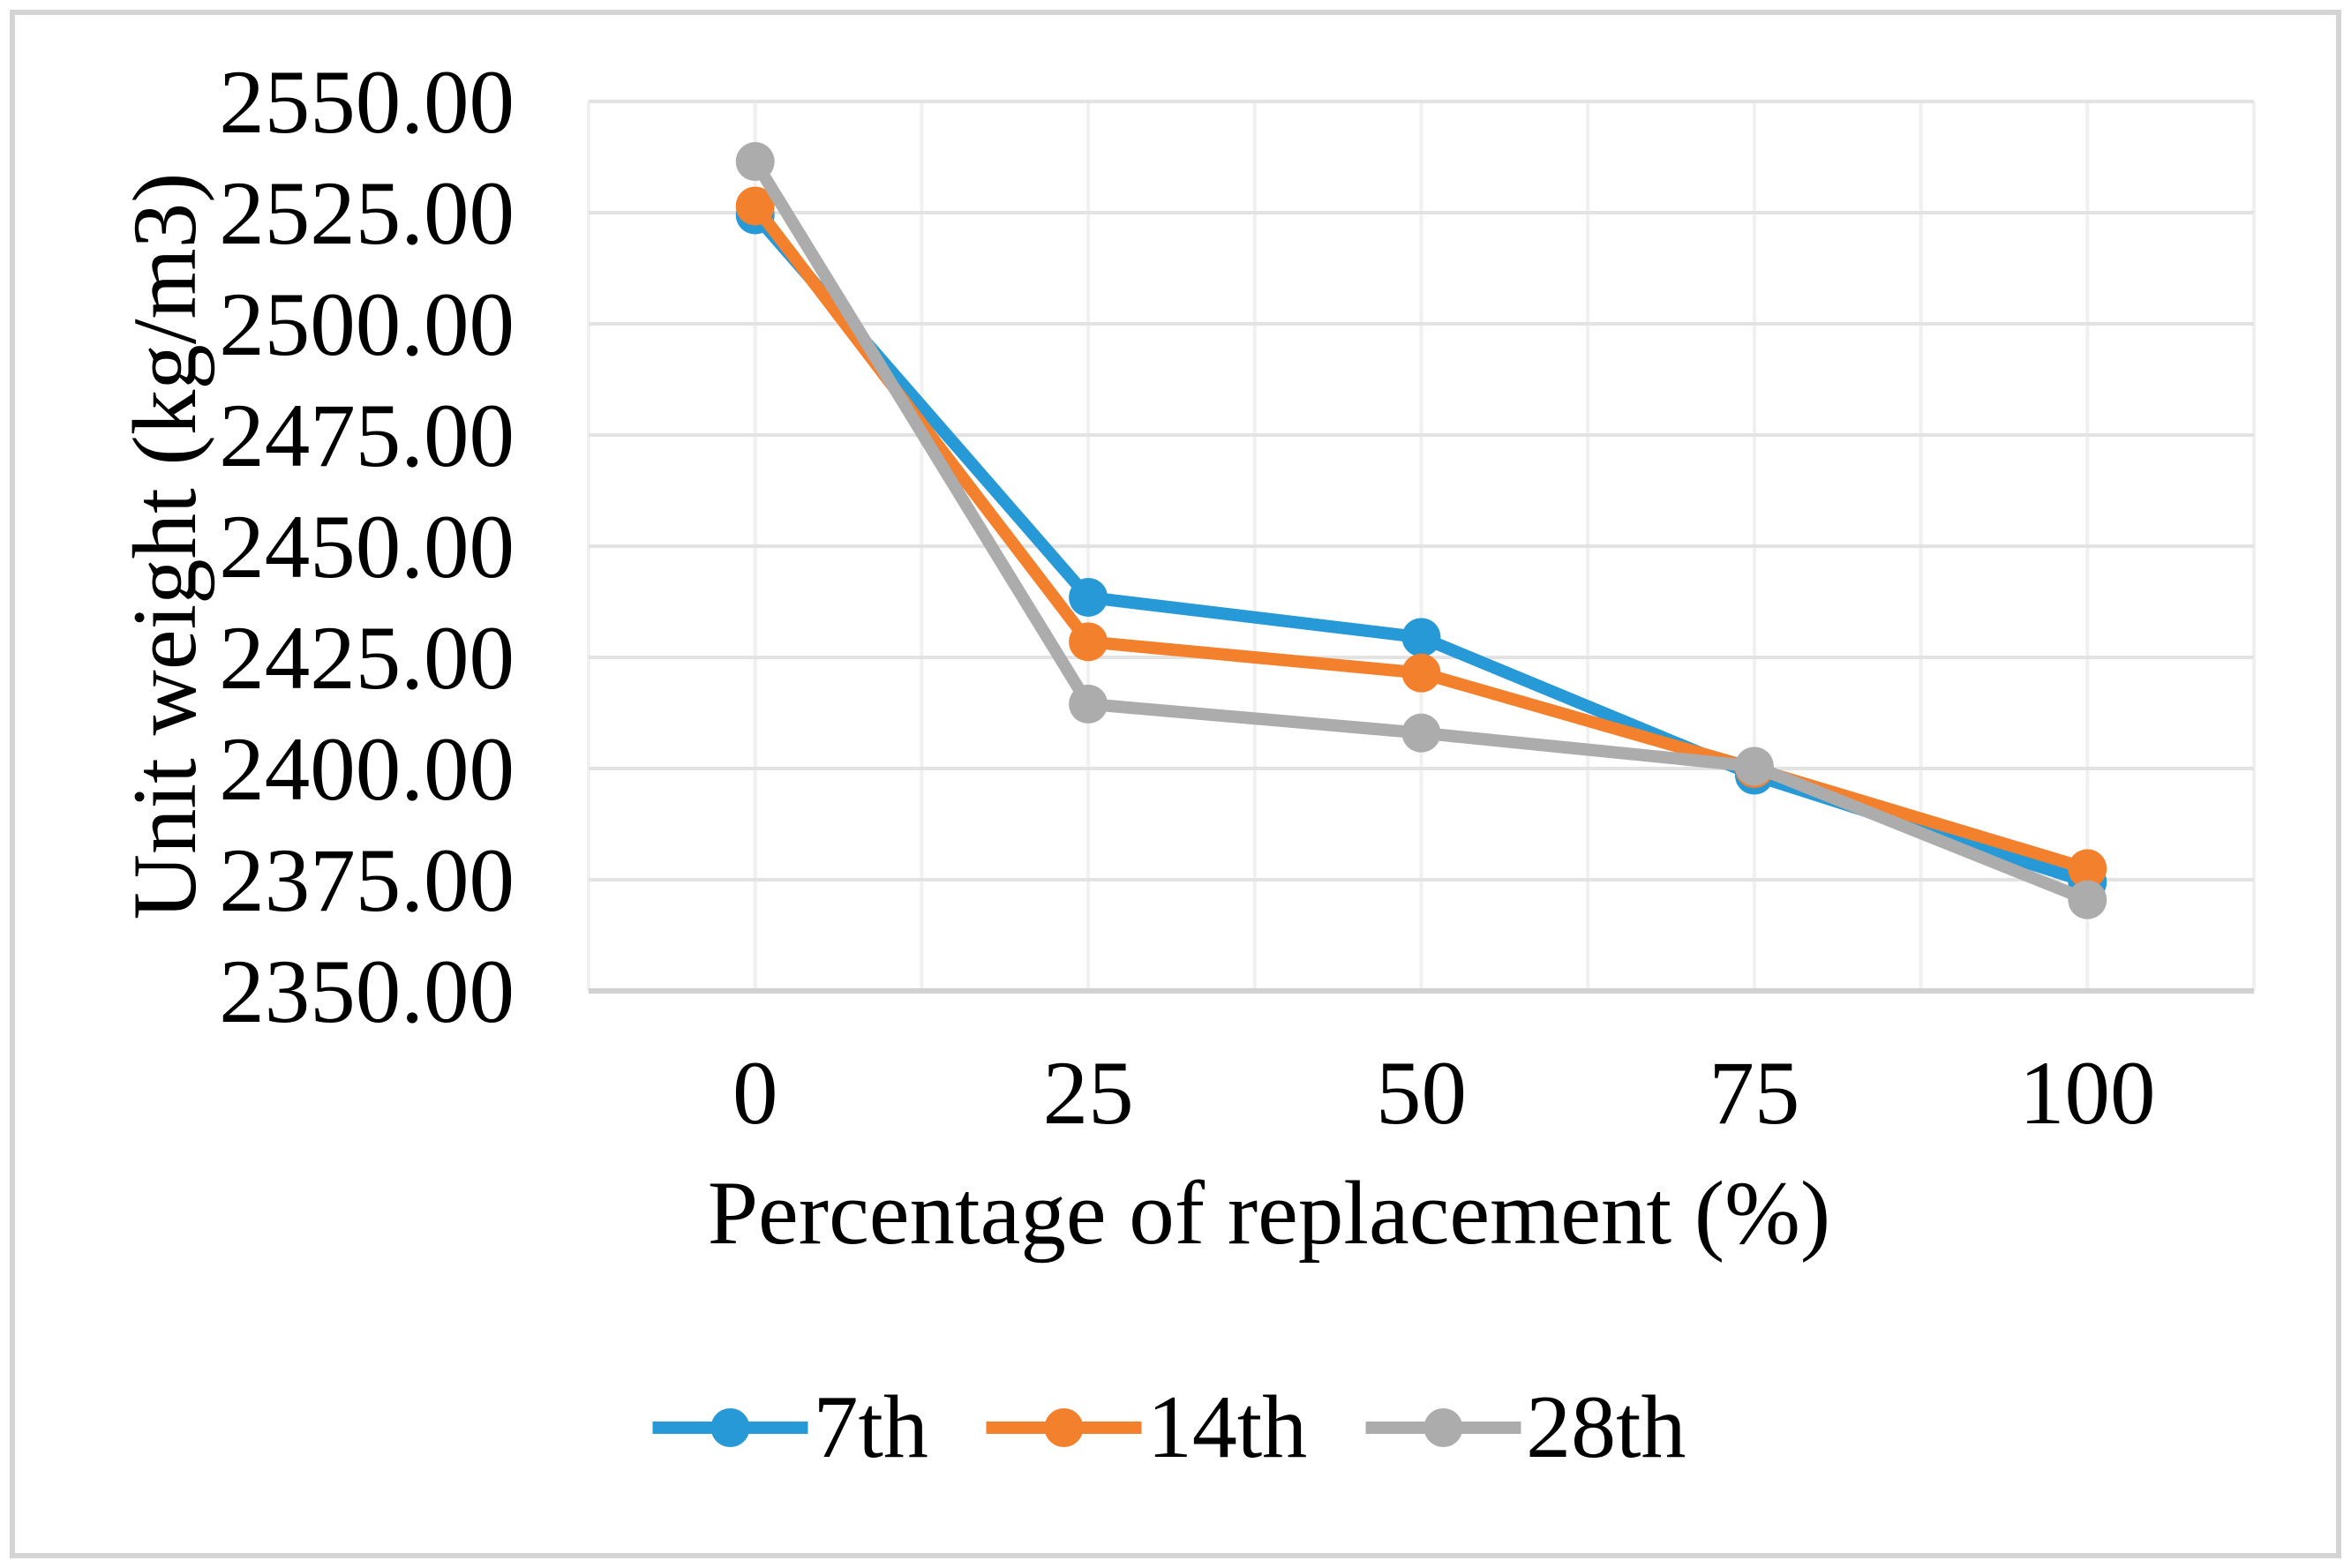 The width and height of the screenshot is (2351, 1568). What do you see at coordinates (1421, 1093) in the screenshot?
I see `x-tick-label: 50` at bounding box center [1421, 1093].